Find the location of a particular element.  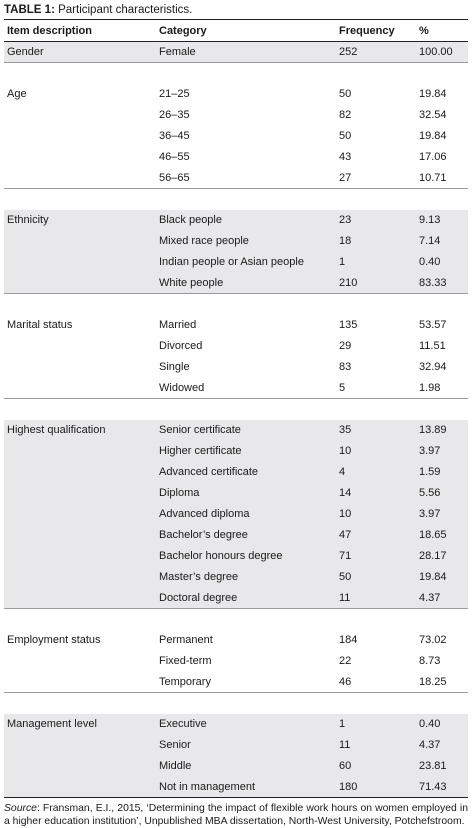

category-cell: Widowed is located at coordinates (182, 387).